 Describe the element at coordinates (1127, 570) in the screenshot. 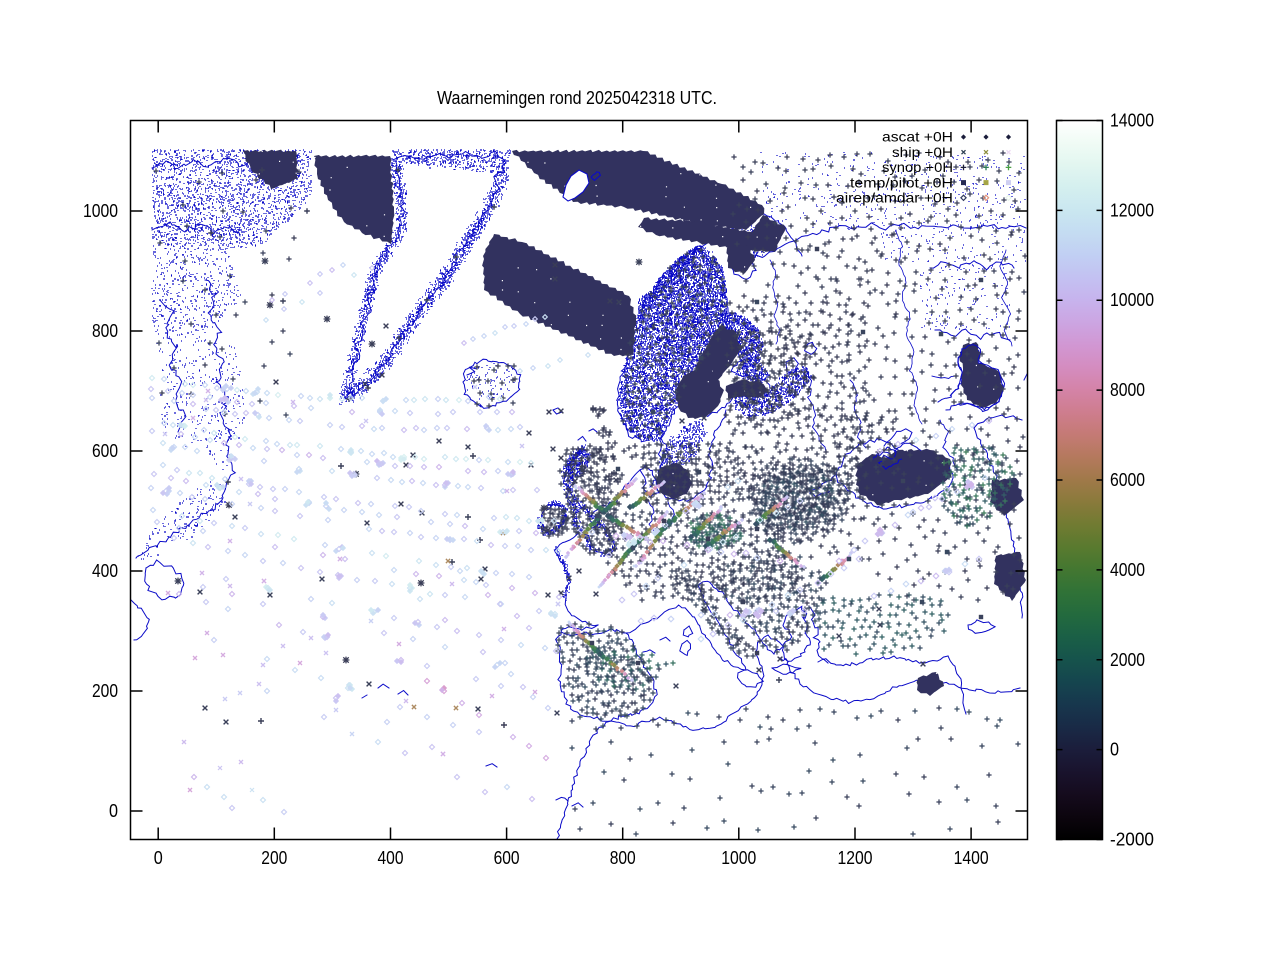

I see `svg-text: 4000` at that location.